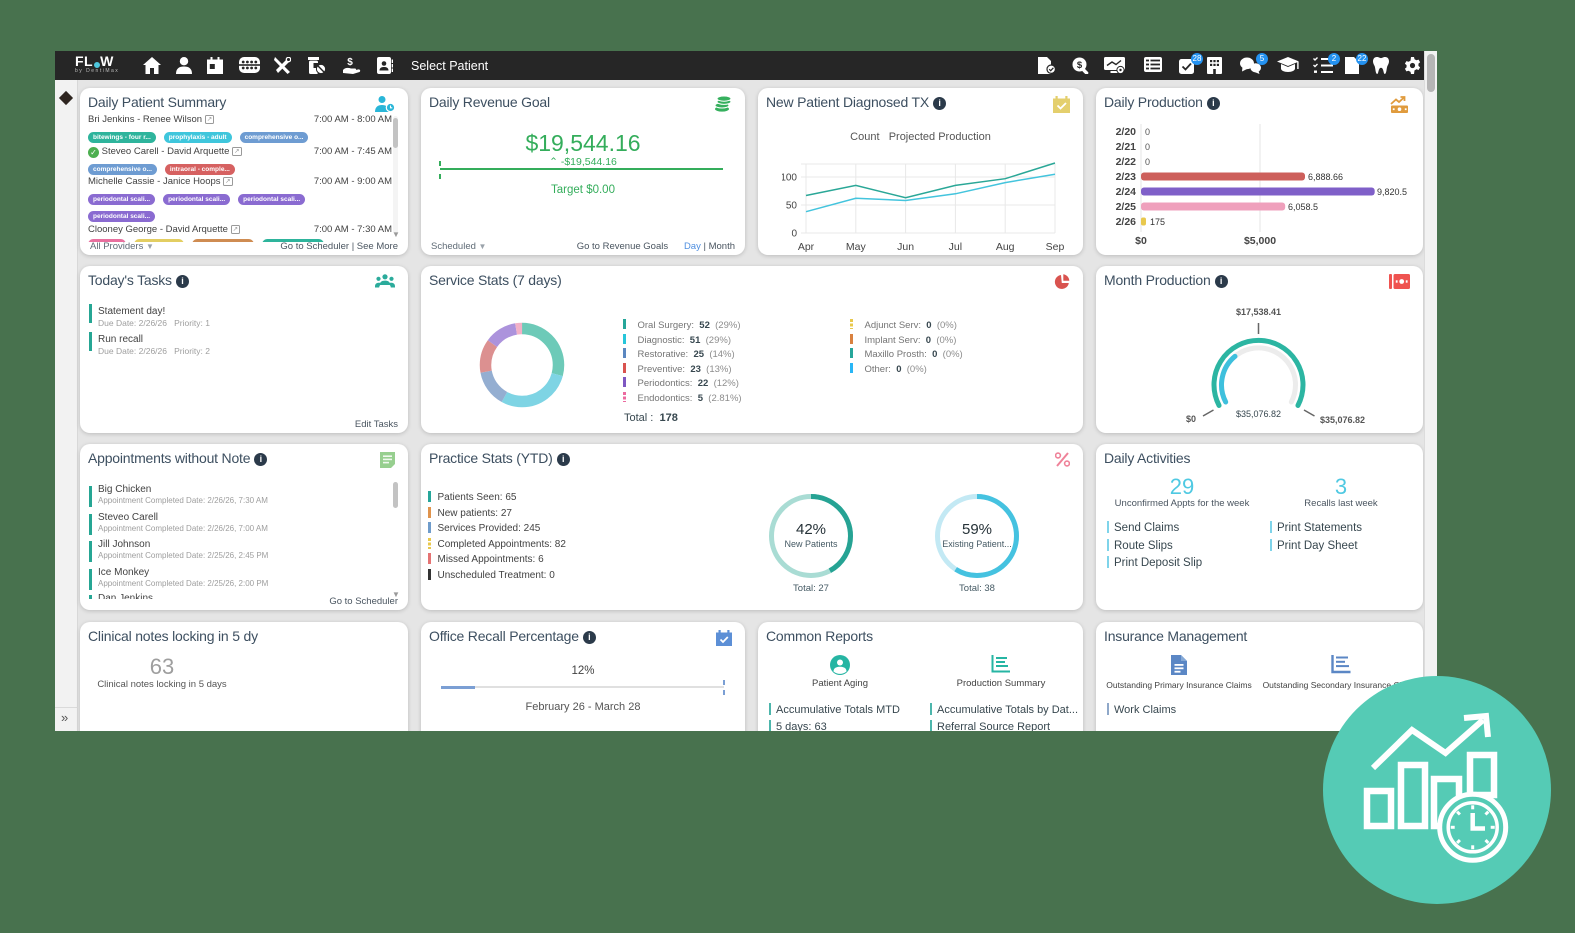 The image size is (1575, 933). I want to click on svg-text: 2/26, so click(1126, 222).